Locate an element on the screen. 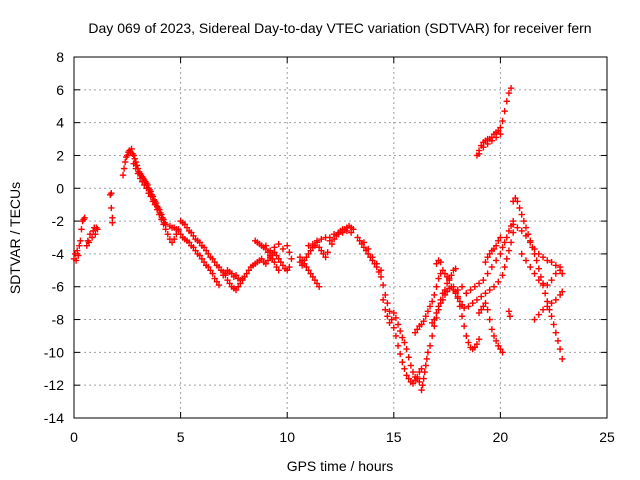  y-tick-labels: 8 6 4 2 0 -2 -4 -6 -8 -10 -12 -14 is located at coordinates (54, 237).